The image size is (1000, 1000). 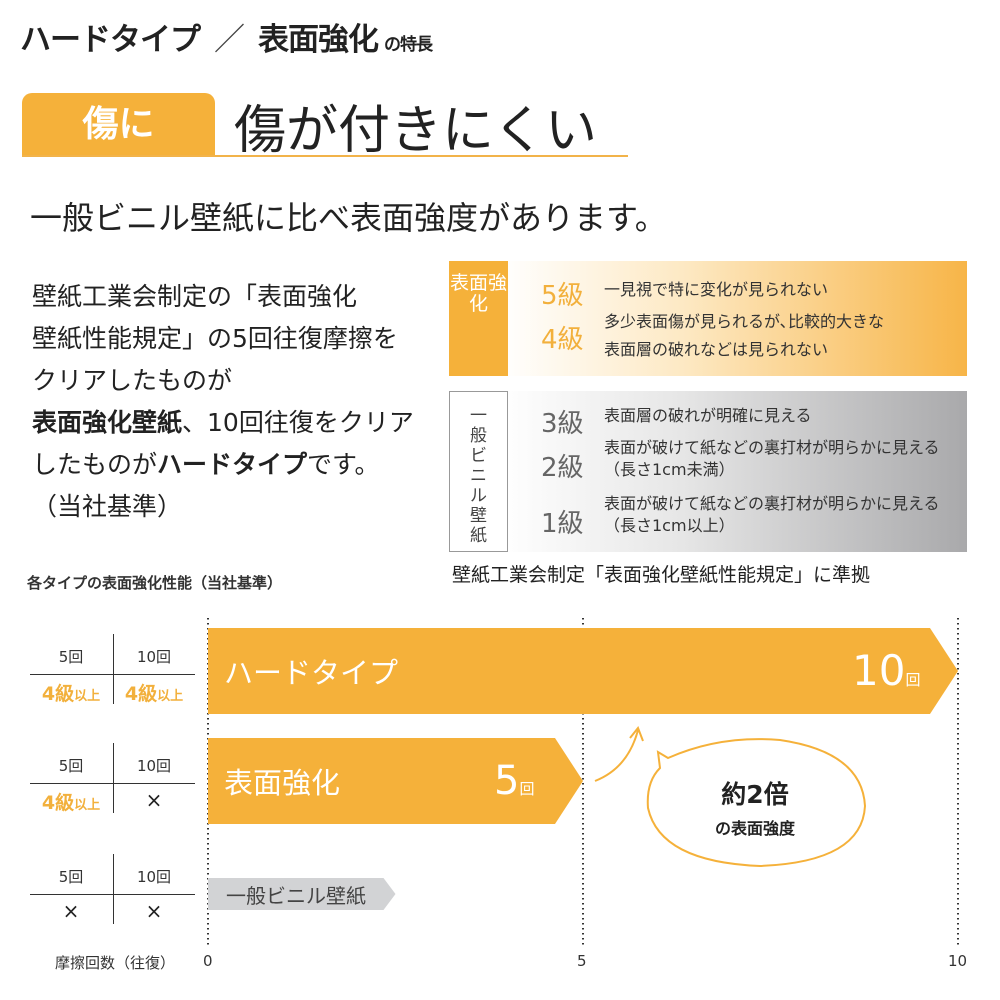 What do you see at coordinates (755, 794) in the screenshot?
I see `annotation-main: 約2倍` at bounding box center [755, 794].